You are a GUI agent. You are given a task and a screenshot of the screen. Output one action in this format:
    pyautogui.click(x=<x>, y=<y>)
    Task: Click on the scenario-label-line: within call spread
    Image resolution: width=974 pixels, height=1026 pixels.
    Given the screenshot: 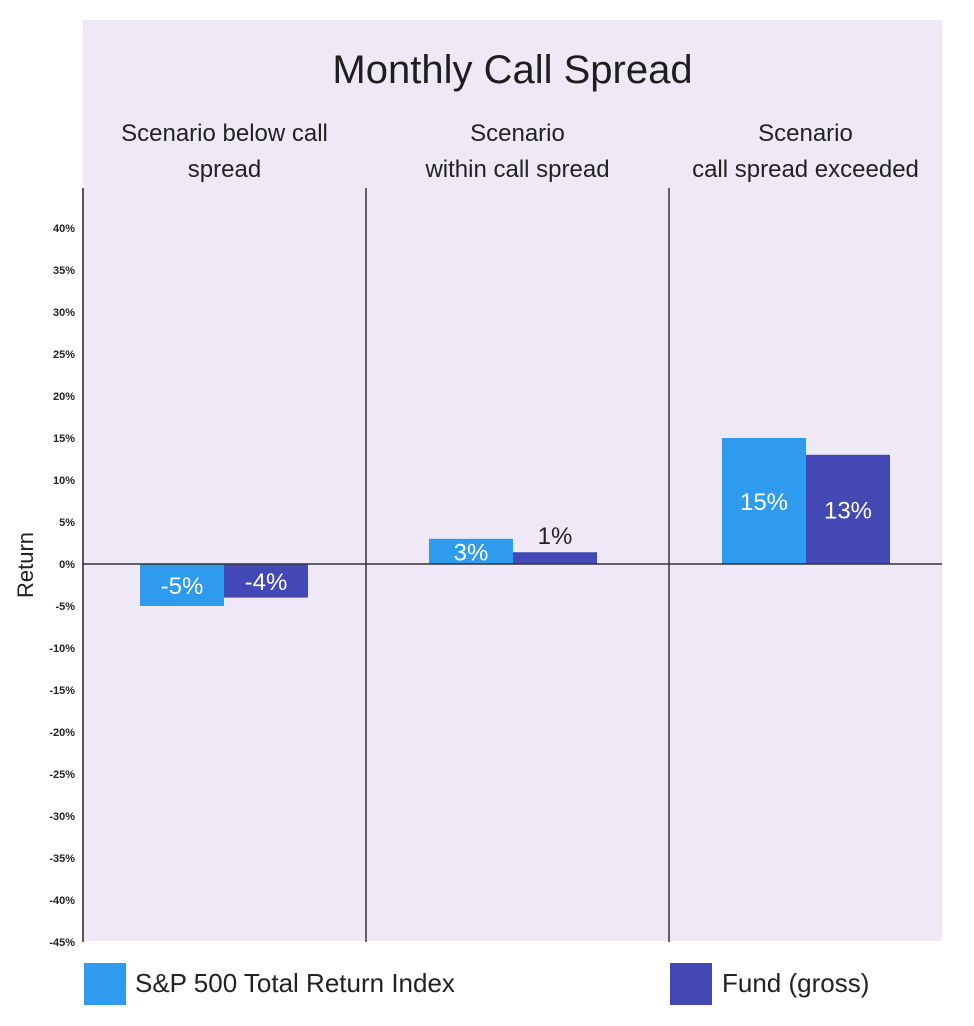 What is the action you would take?
    pyautogui.click(x=517, y=169)
    